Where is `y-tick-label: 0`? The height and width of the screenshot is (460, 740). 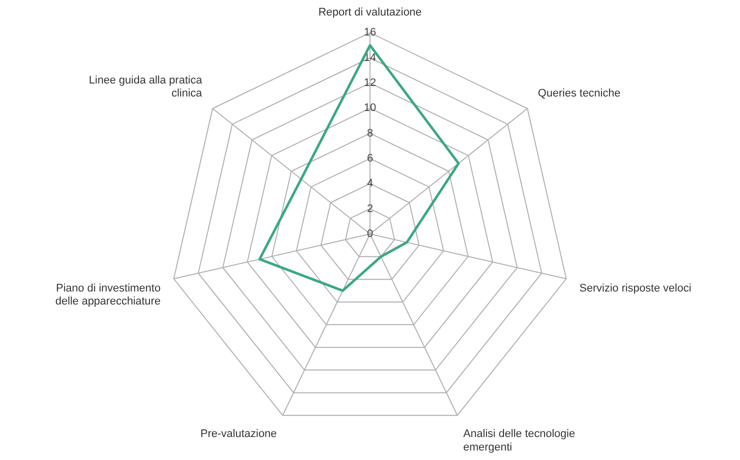 y-tick-label: 0 is located at coordinates (370, 234).